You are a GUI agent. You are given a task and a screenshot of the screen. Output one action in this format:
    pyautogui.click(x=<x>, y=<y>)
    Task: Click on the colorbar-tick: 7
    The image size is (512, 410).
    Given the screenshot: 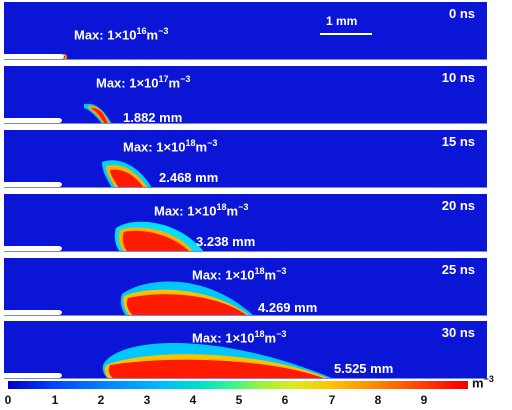 What is the action you would take?
    pyautogui.click(x=332, y=400)
    